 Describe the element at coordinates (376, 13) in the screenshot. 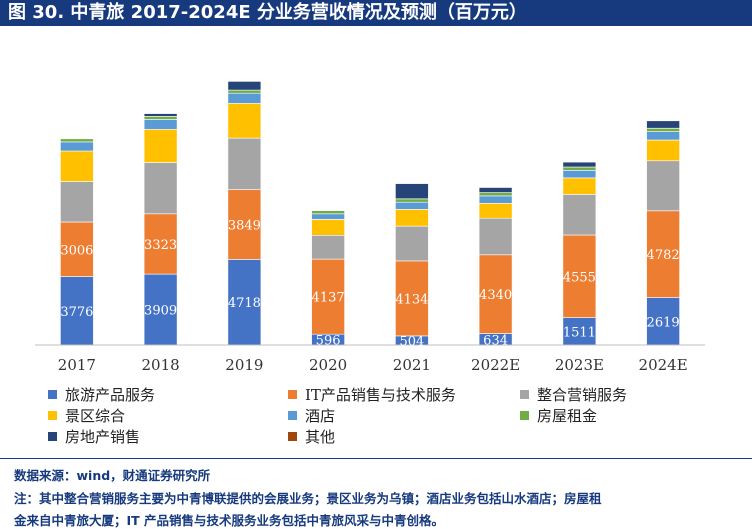

I see `figure-title: 图 30. 中青旅 2017-2024E 分业务营收情况及预测（百万元）` at that location.